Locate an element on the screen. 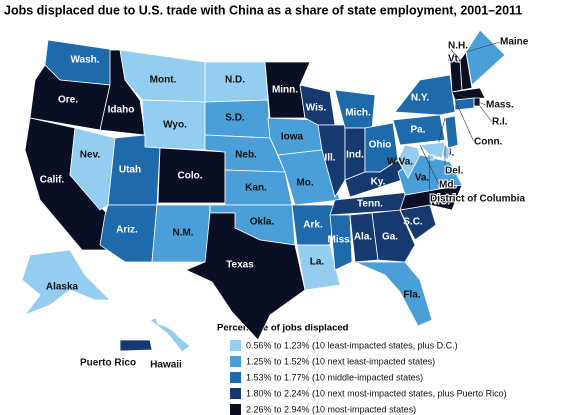  state-label: Conn. is located at coordinates (488, 142).